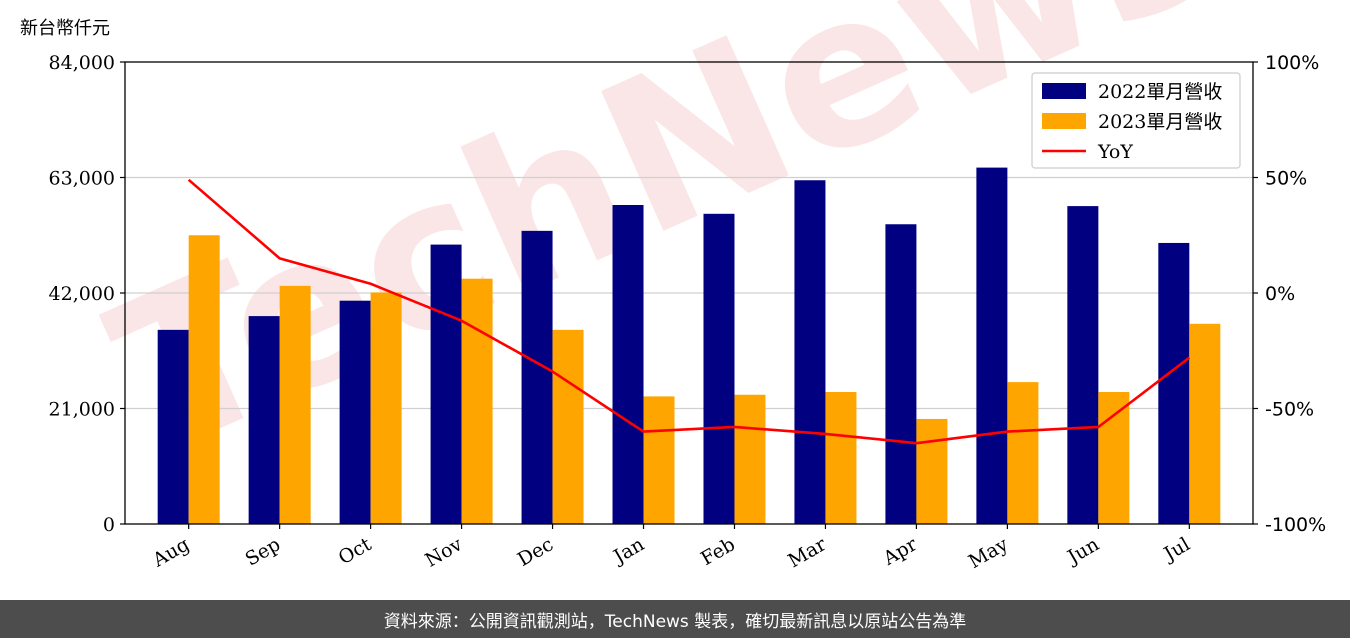 This screenshot has height=638, width=1350. I want to click on x-tick-label: Oct, so click(355, 551).